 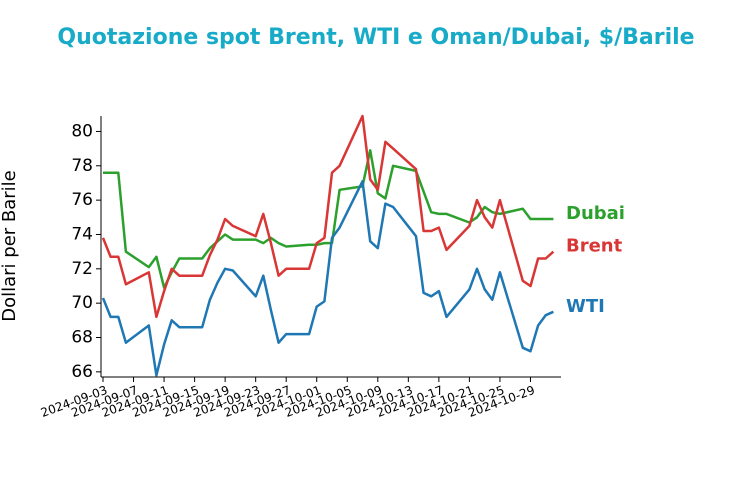 What do you see at coordinates (82, 200) in the screenshot?
I see `y-tick-label: 76` at bounding box center [82, 200].